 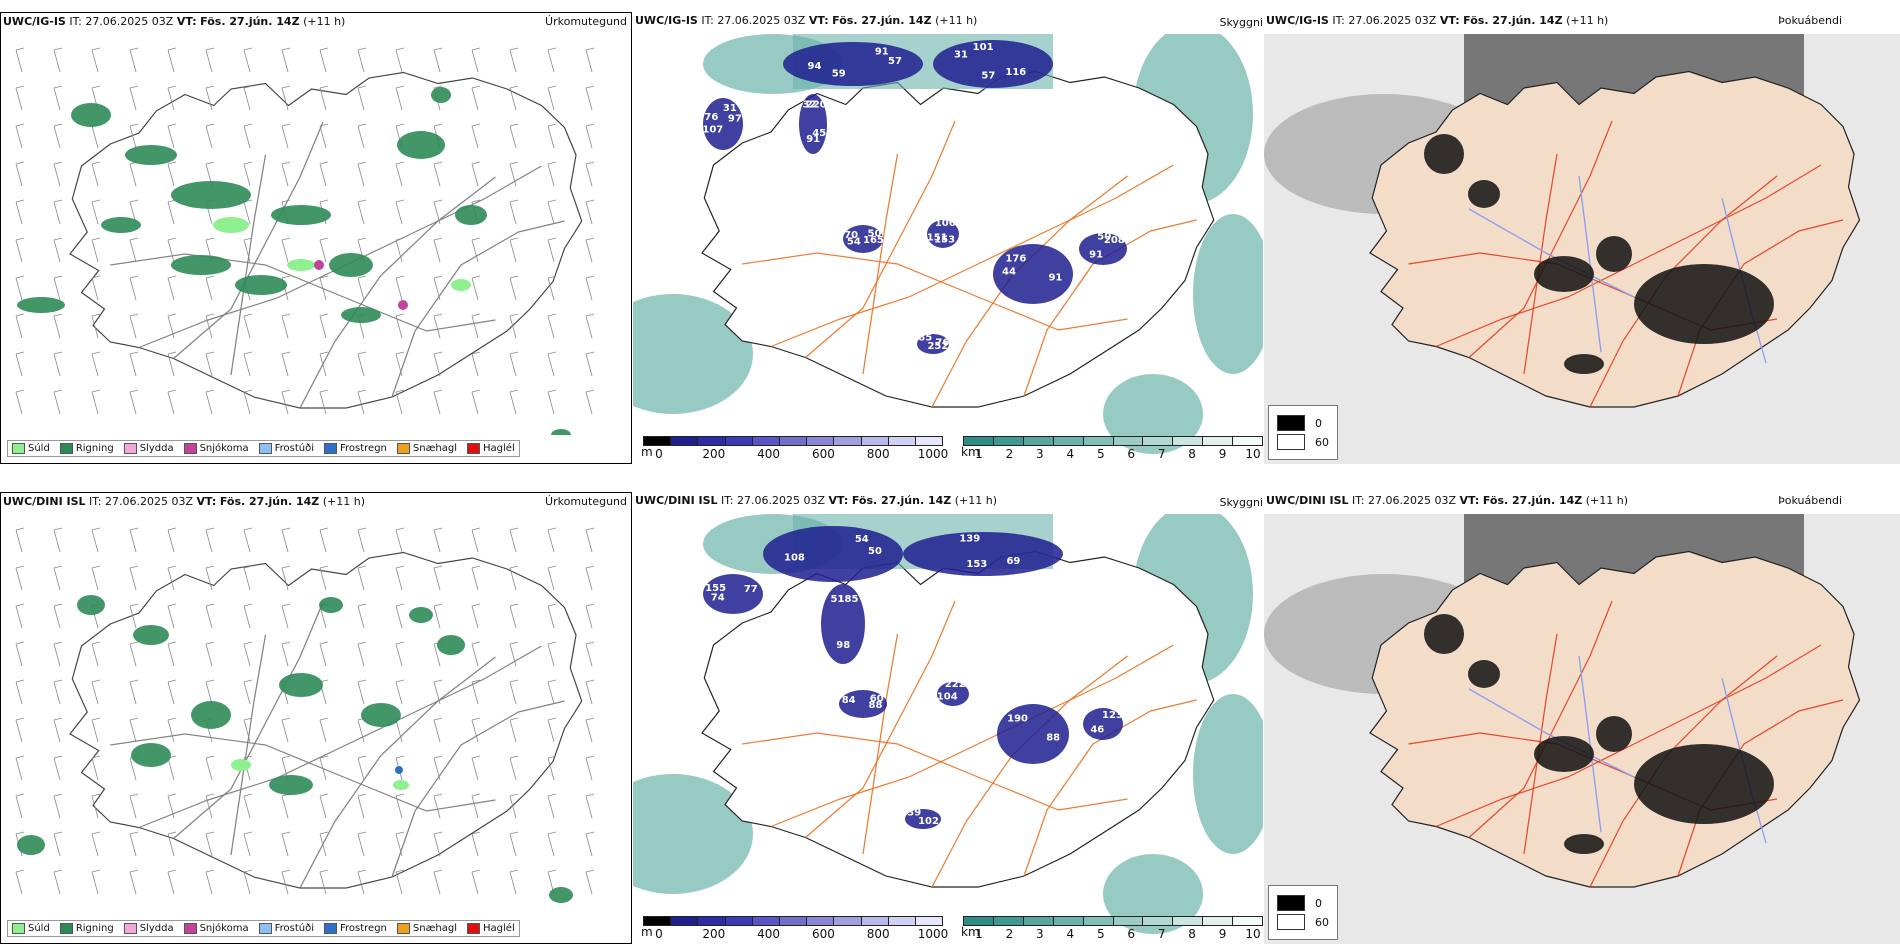 I want to click on cloudbase-value: 165, so click(x=873, y=240).